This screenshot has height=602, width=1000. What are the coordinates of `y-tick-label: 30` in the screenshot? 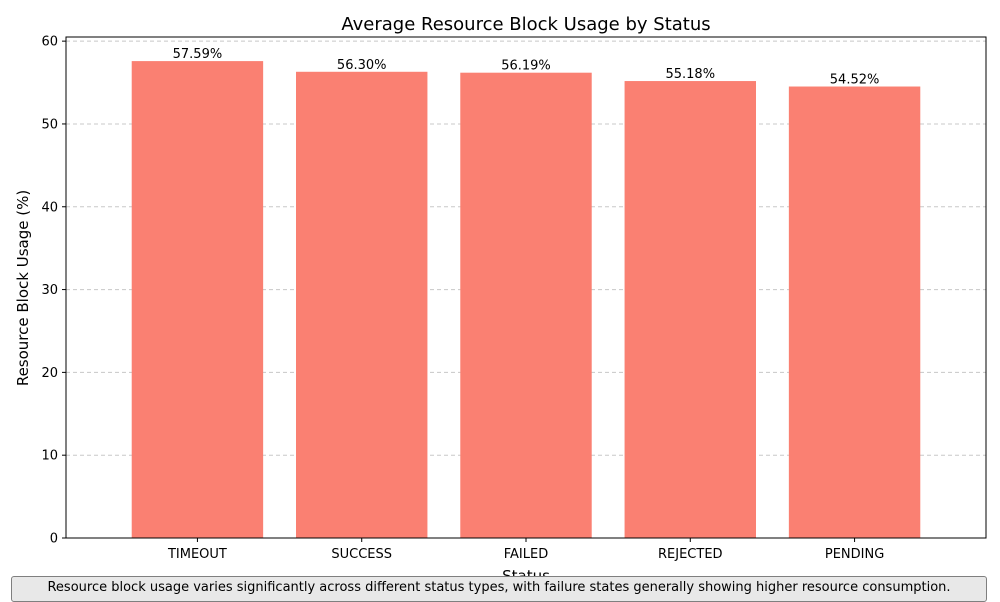 It's located at (49, 290).